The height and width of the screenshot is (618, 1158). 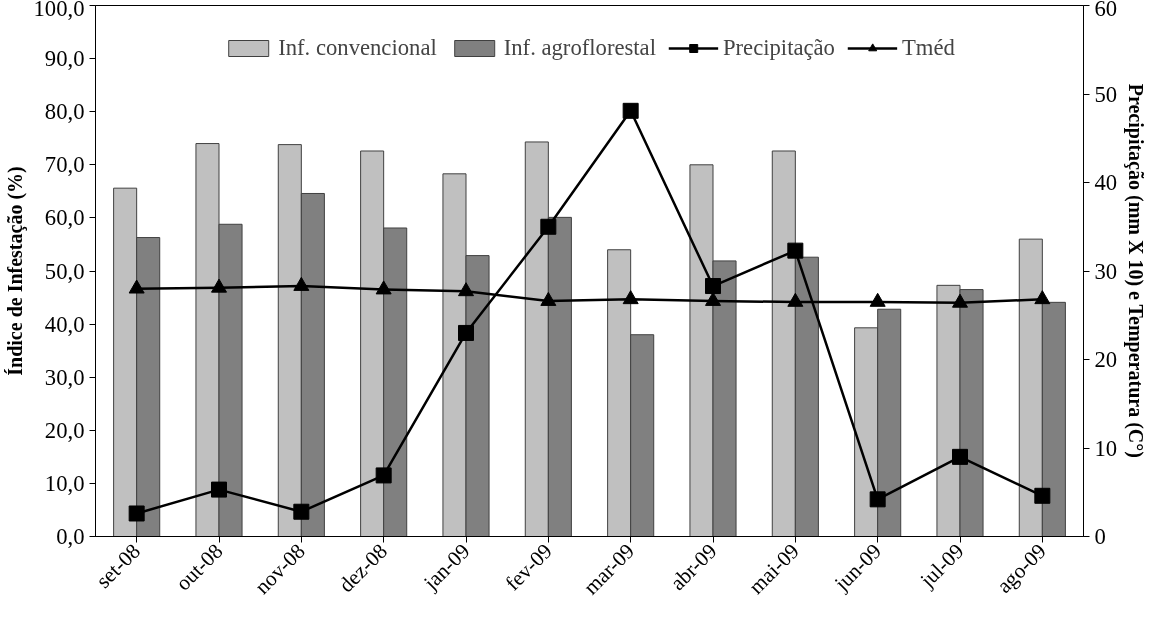 What do you see at coordinates (1106, 182) in the screenshot?
I see `y2-tick-label: 40` at bounding box center [1106, 182].